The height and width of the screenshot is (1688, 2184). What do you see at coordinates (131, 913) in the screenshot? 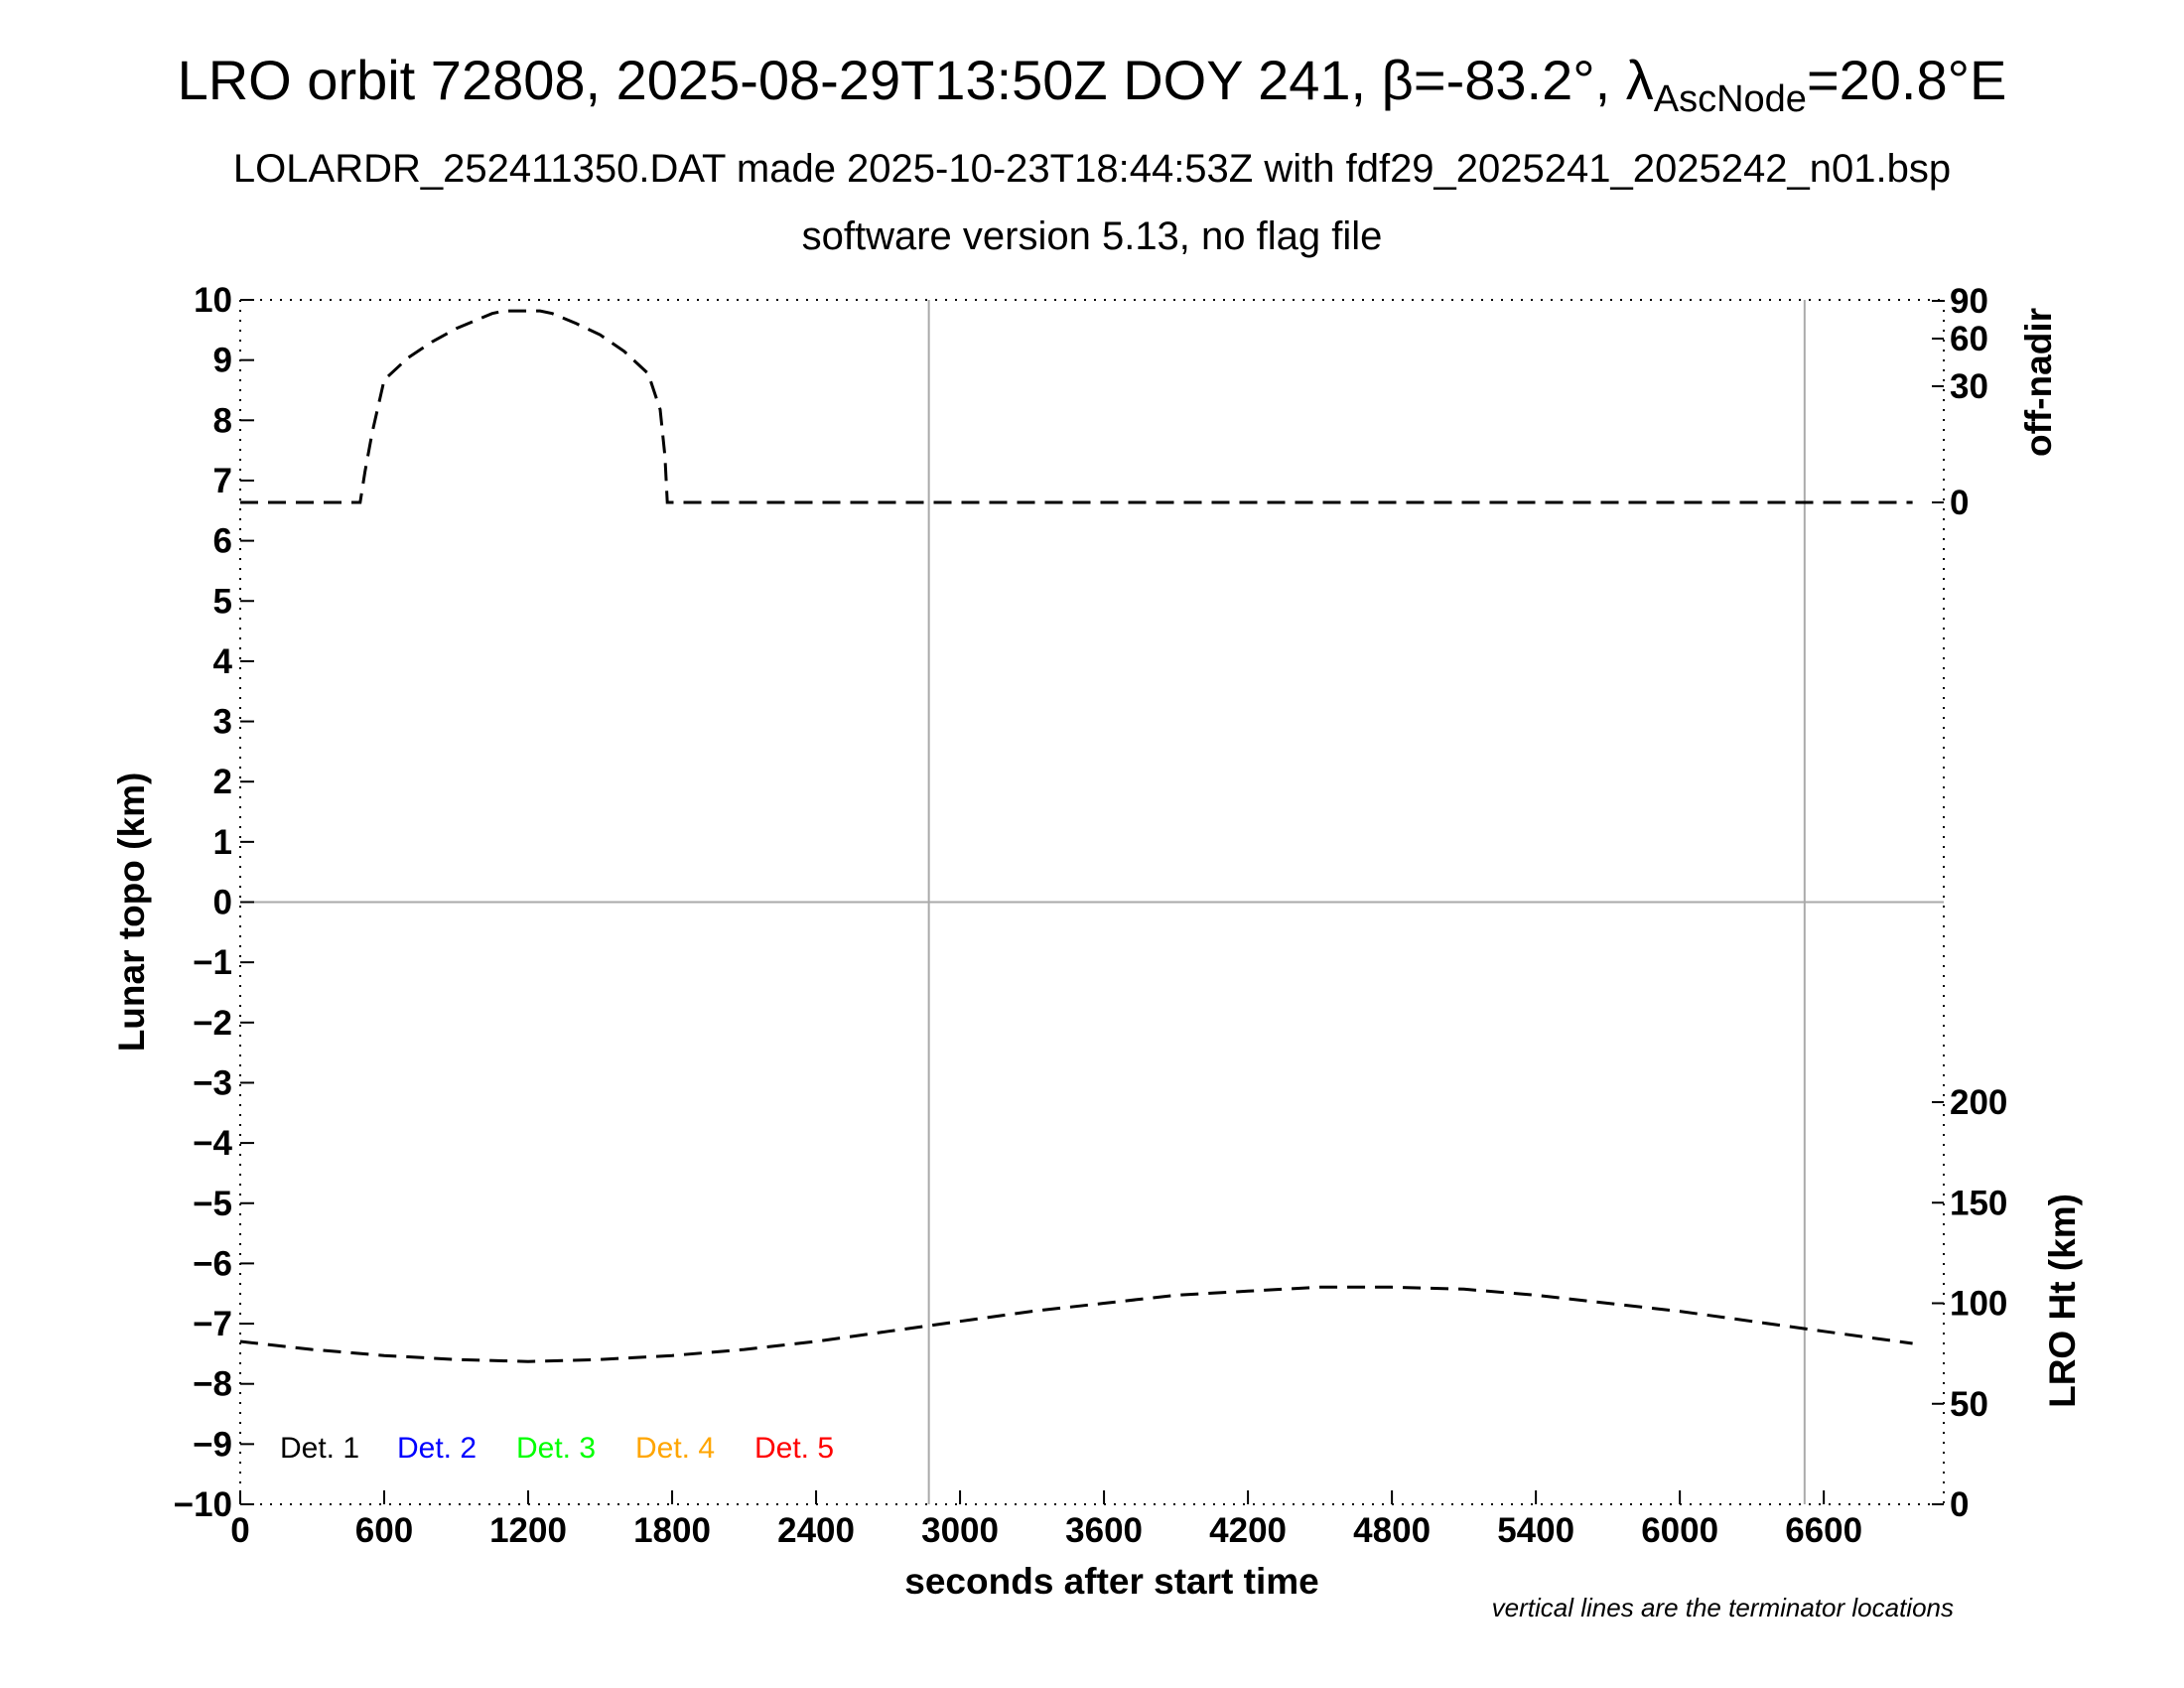
I see `y-axis-label: Lunar topo (km)` at bounding box center [131, 913].